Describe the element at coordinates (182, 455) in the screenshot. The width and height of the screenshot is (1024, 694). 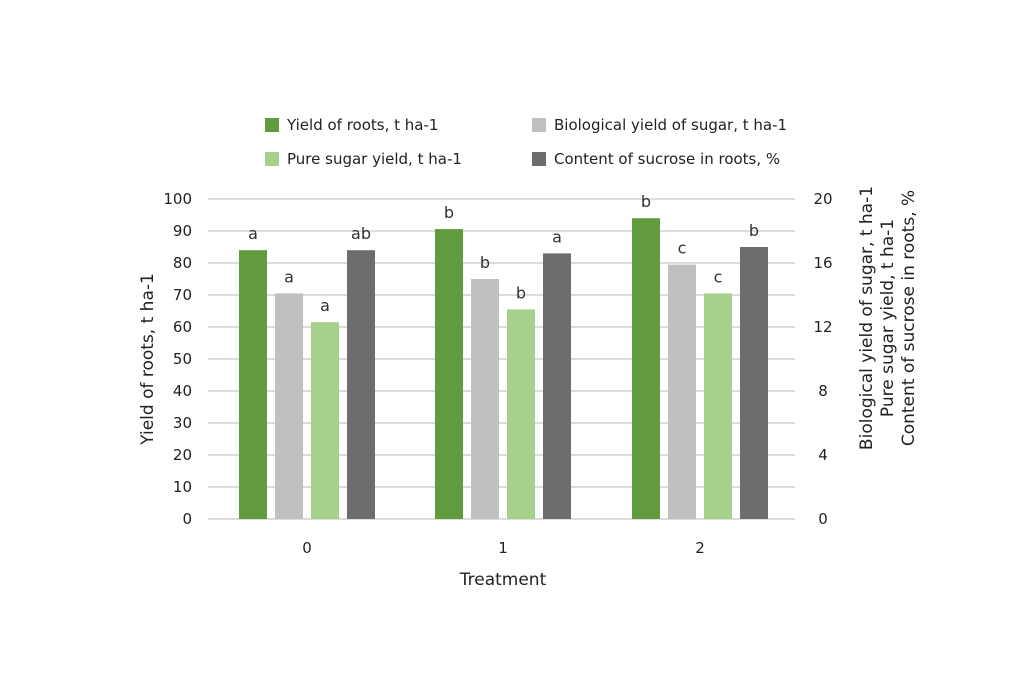
I see `y-tick-label: 20` at that location.